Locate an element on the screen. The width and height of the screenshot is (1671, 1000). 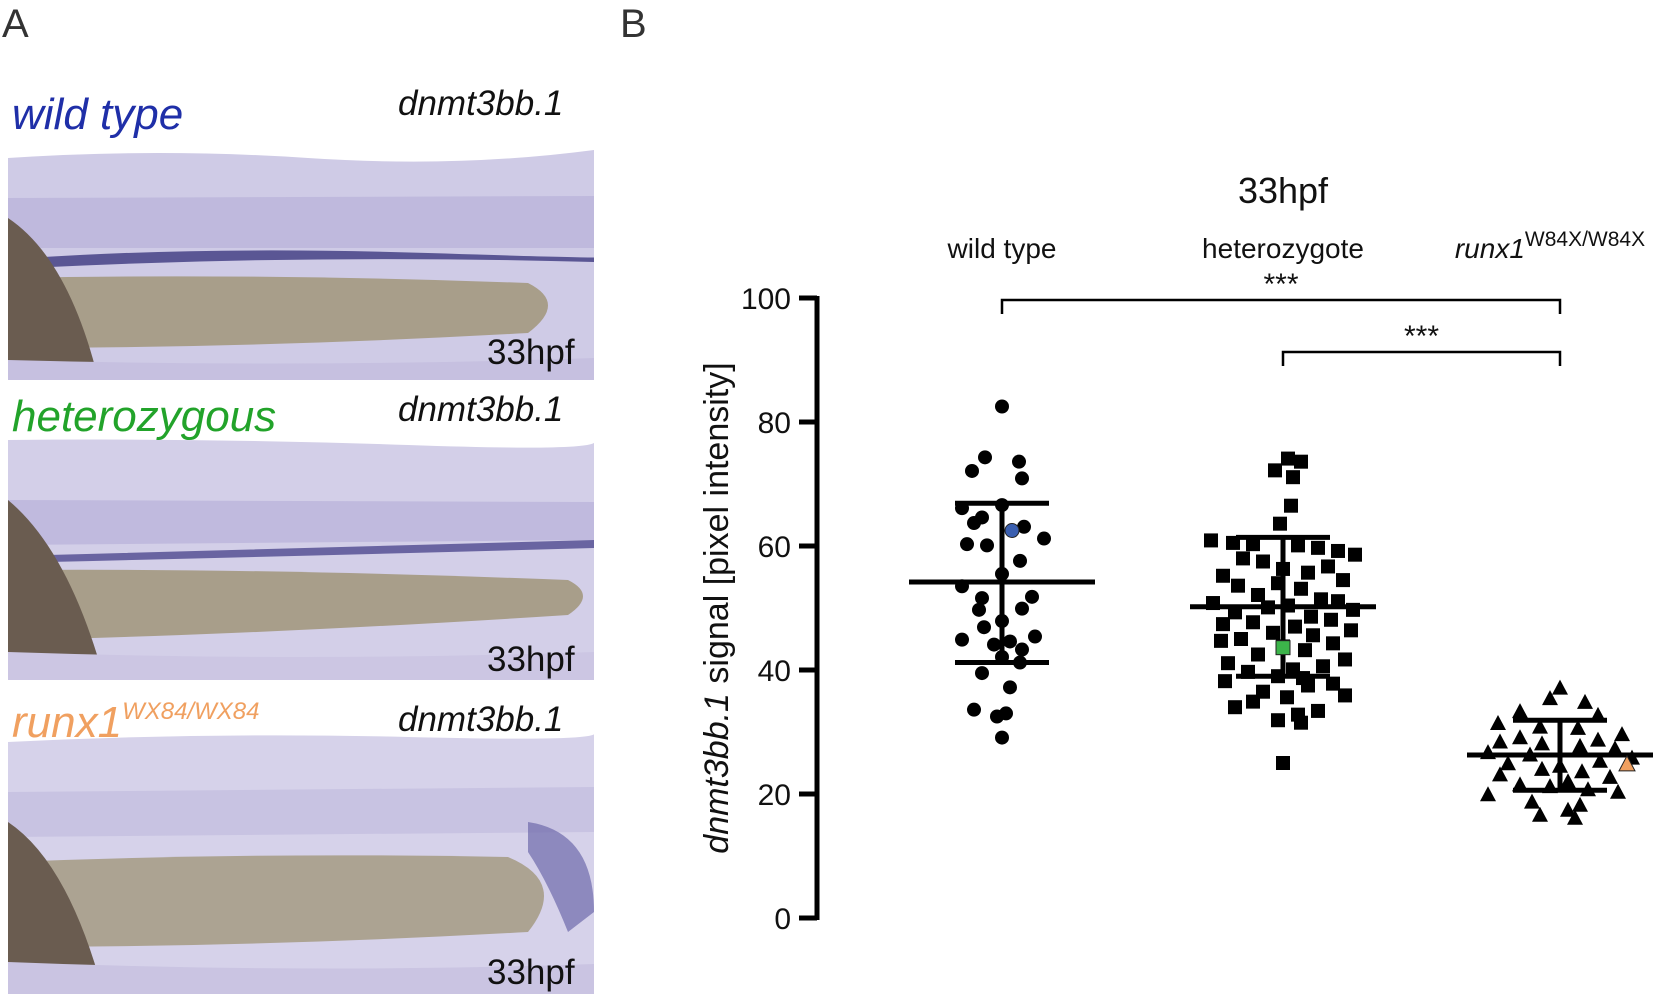
stage-label-1: 33hpf is located at coordinates (531, 352).